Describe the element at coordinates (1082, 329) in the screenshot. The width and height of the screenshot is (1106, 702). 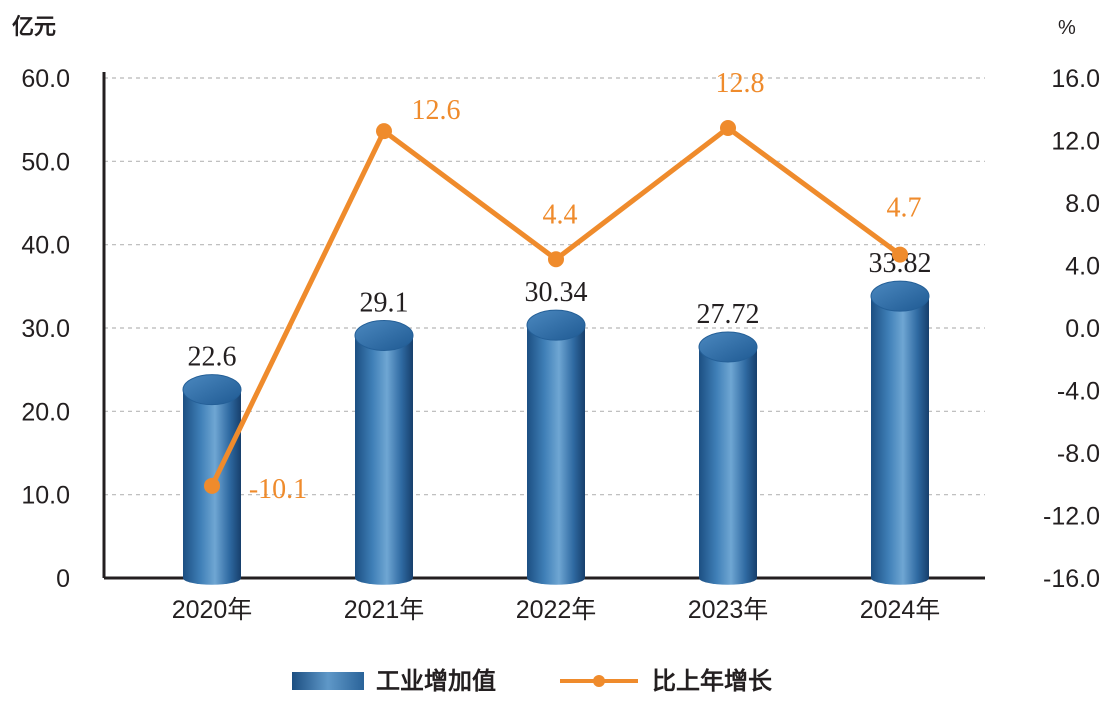
I see `y-right-tick-label: 0.0` at that location.